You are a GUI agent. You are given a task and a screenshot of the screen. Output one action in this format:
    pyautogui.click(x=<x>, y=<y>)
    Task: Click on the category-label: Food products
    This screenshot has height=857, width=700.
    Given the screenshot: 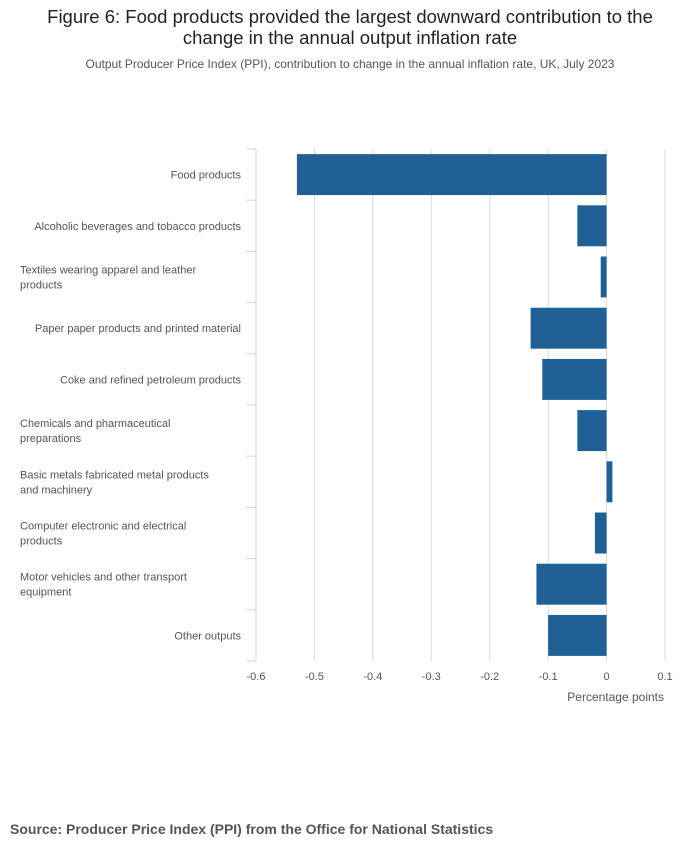 What is the action you would take?
    pyautogui.click(x=206, y=176)
    